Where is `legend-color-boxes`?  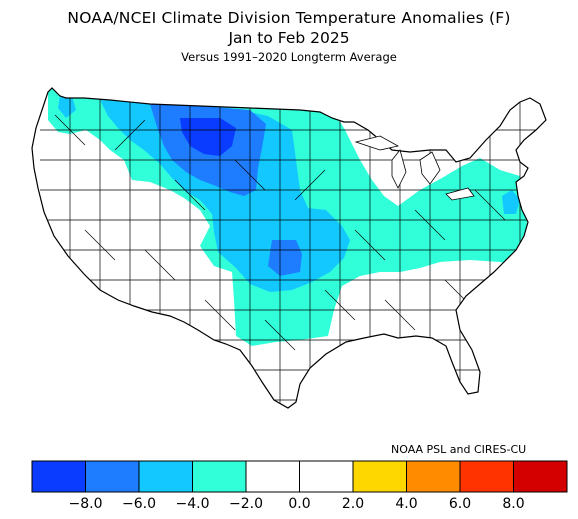
legend-color-boxes is located at coordinates (299, 476).